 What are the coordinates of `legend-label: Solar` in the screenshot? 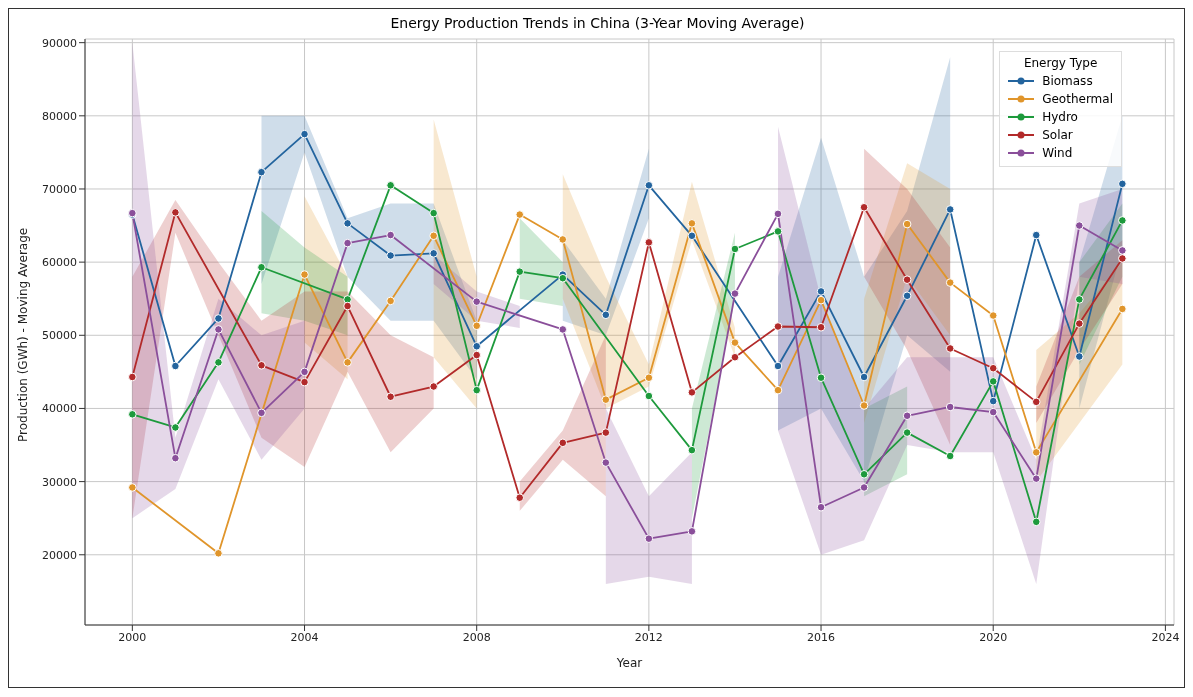 It's located at (1057, 135).